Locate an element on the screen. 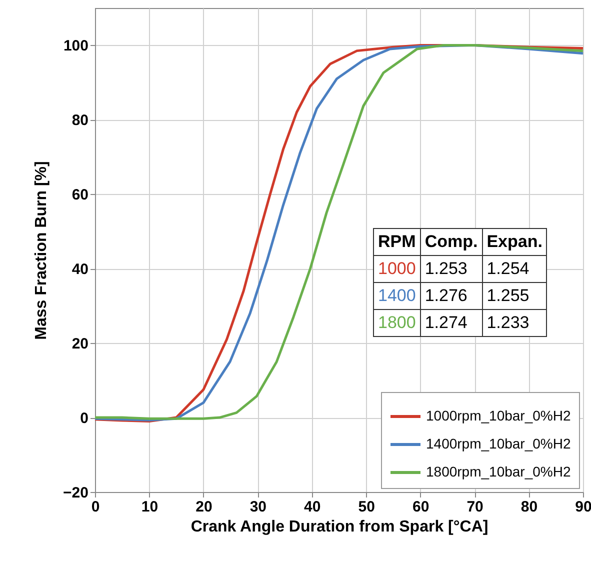  legend-label: 1000rpm_10bar_0%H2 is located at coordinates (498, 416).